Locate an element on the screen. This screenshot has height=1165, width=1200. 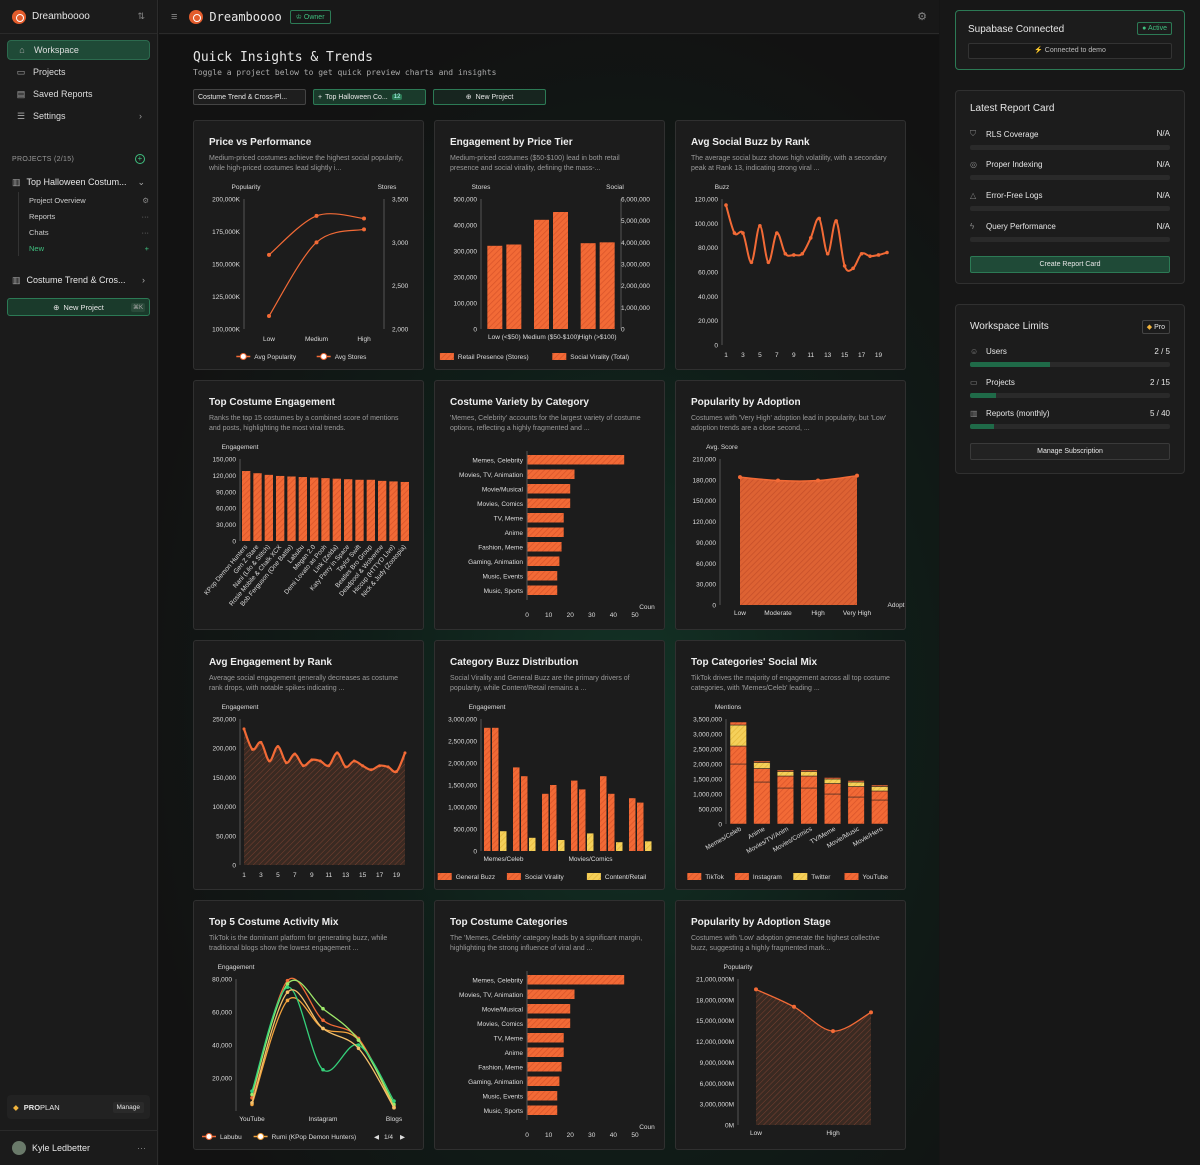
manage-plan-button: Manage is located at coordinates (128, 1107).